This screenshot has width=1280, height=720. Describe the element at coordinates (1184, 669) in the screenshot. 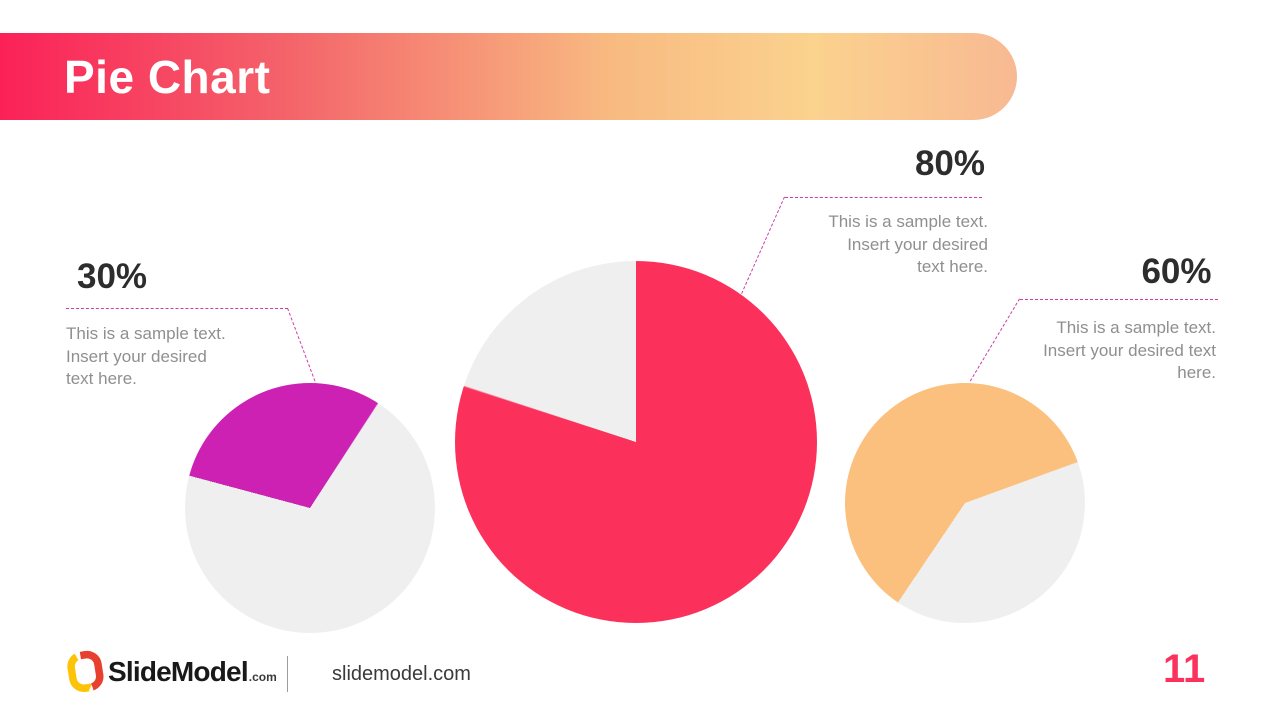

I see `page-number: 11` at that location.